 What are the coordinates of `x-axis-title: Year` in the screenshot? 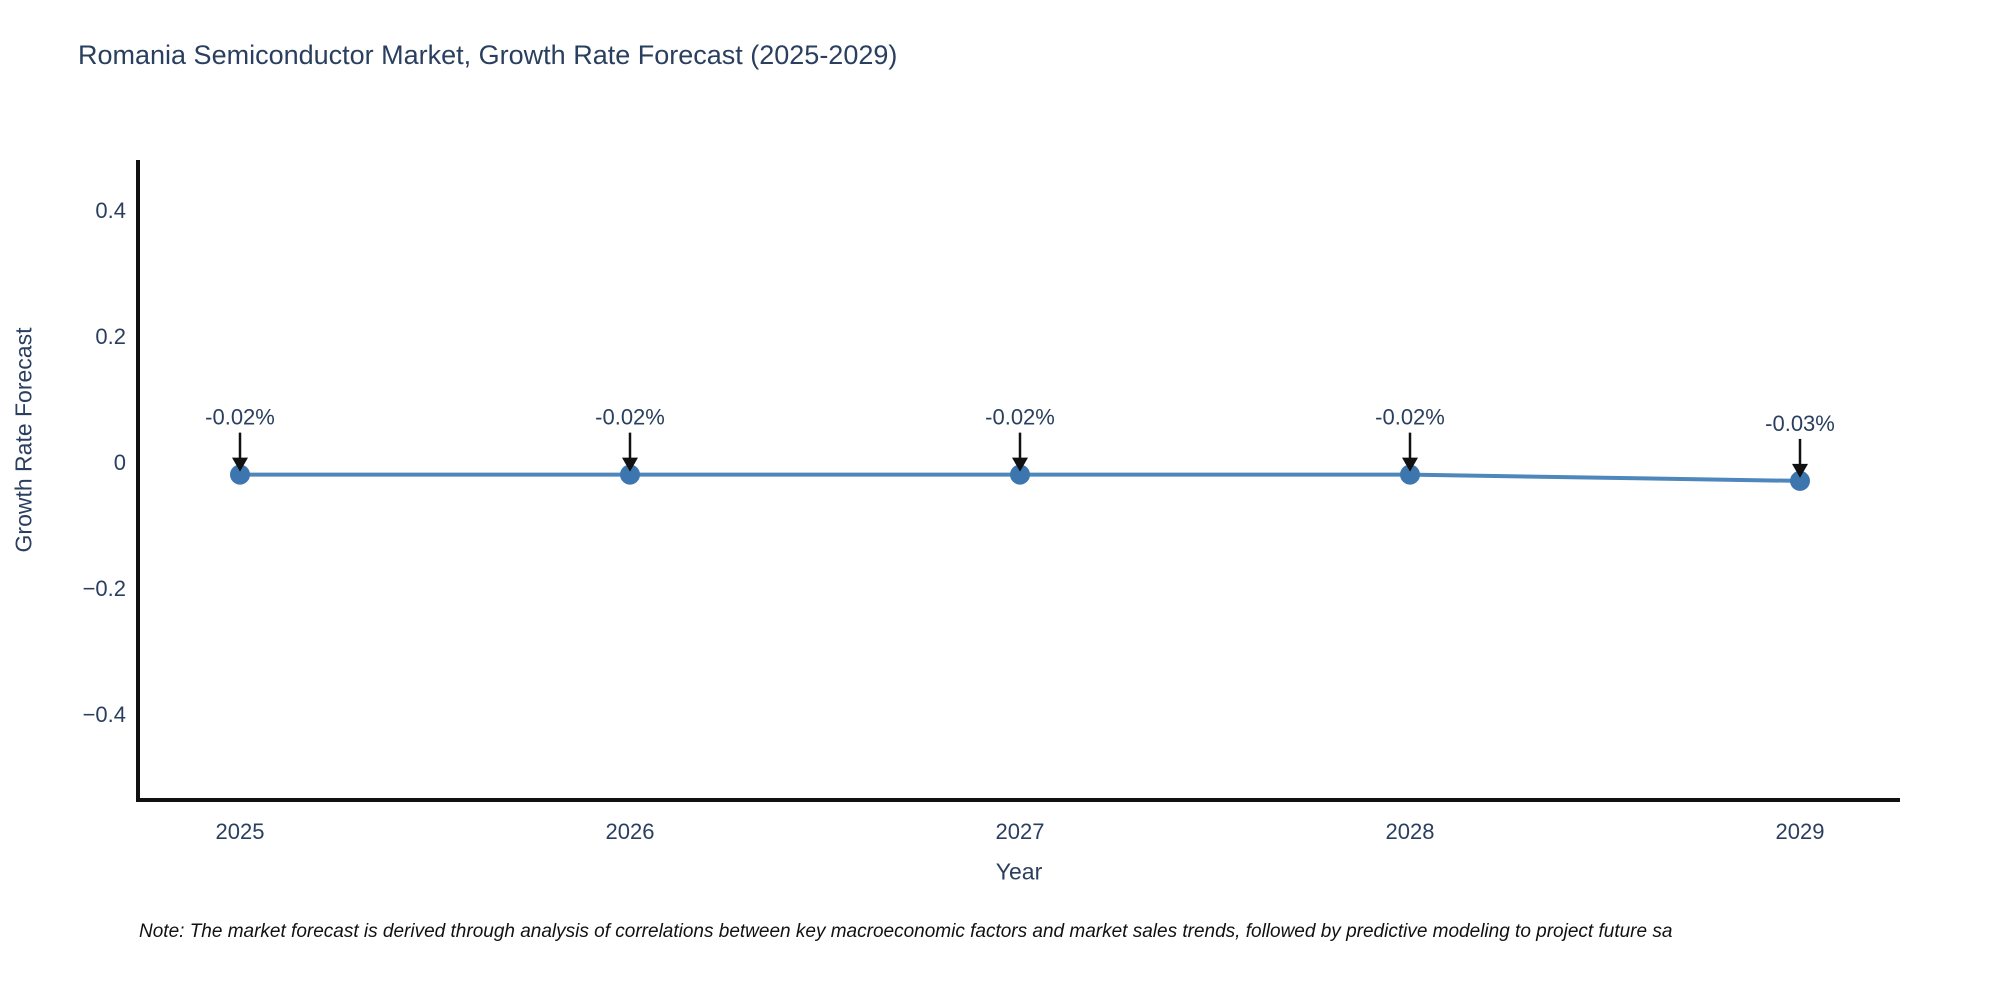 It's located at (1019, 871).